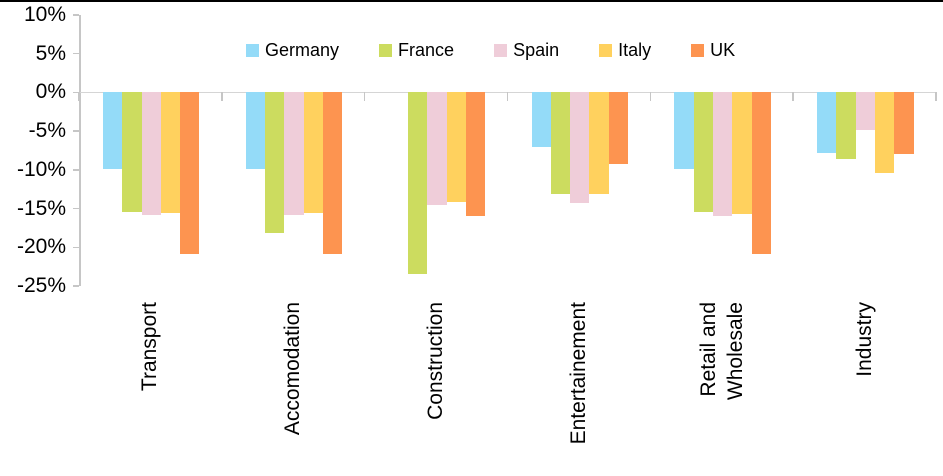  I want to click on legend-label: UK, so click(723, 50).